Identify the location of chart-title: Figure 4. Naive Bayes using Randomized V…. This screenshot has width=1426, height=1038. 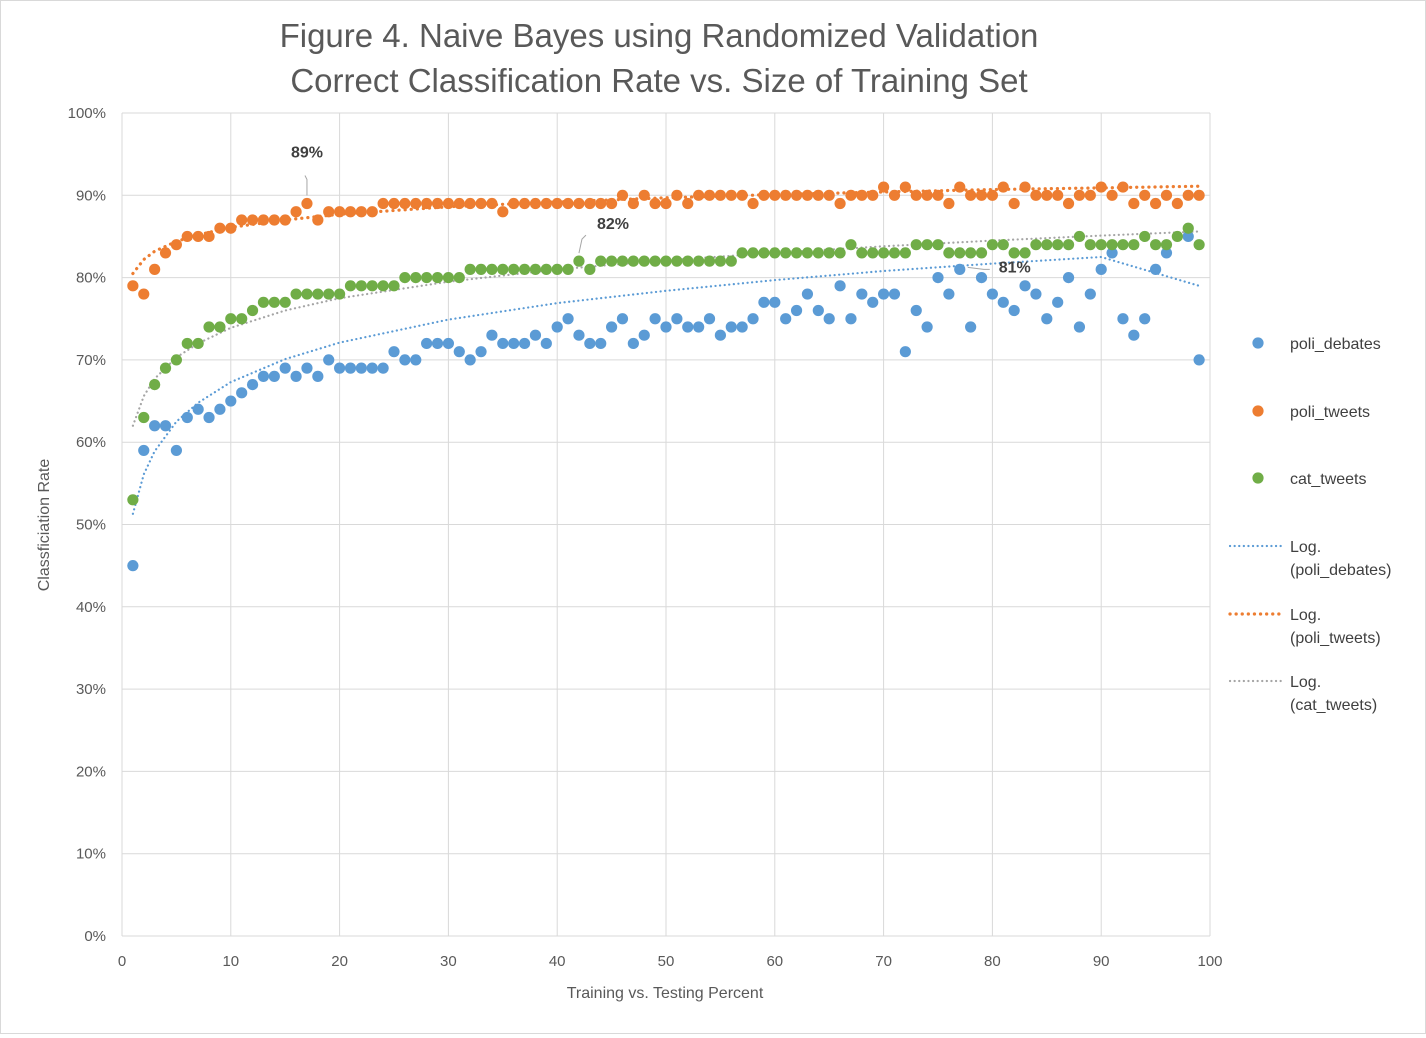
(659, 35).